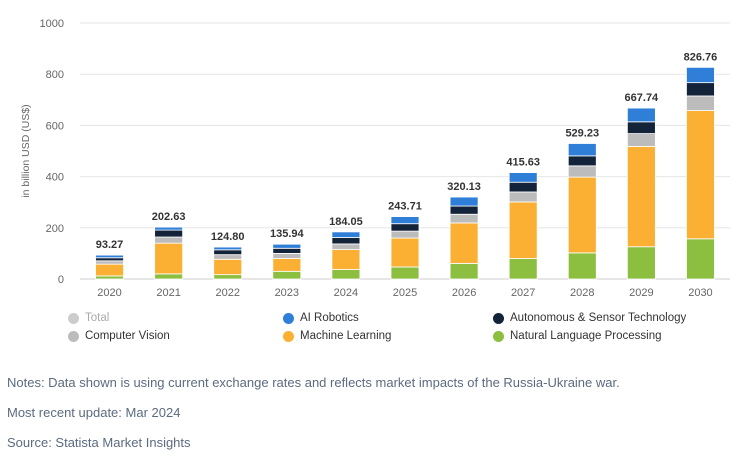  I want to click on x-tick-label: 2021, so click(168, 293).